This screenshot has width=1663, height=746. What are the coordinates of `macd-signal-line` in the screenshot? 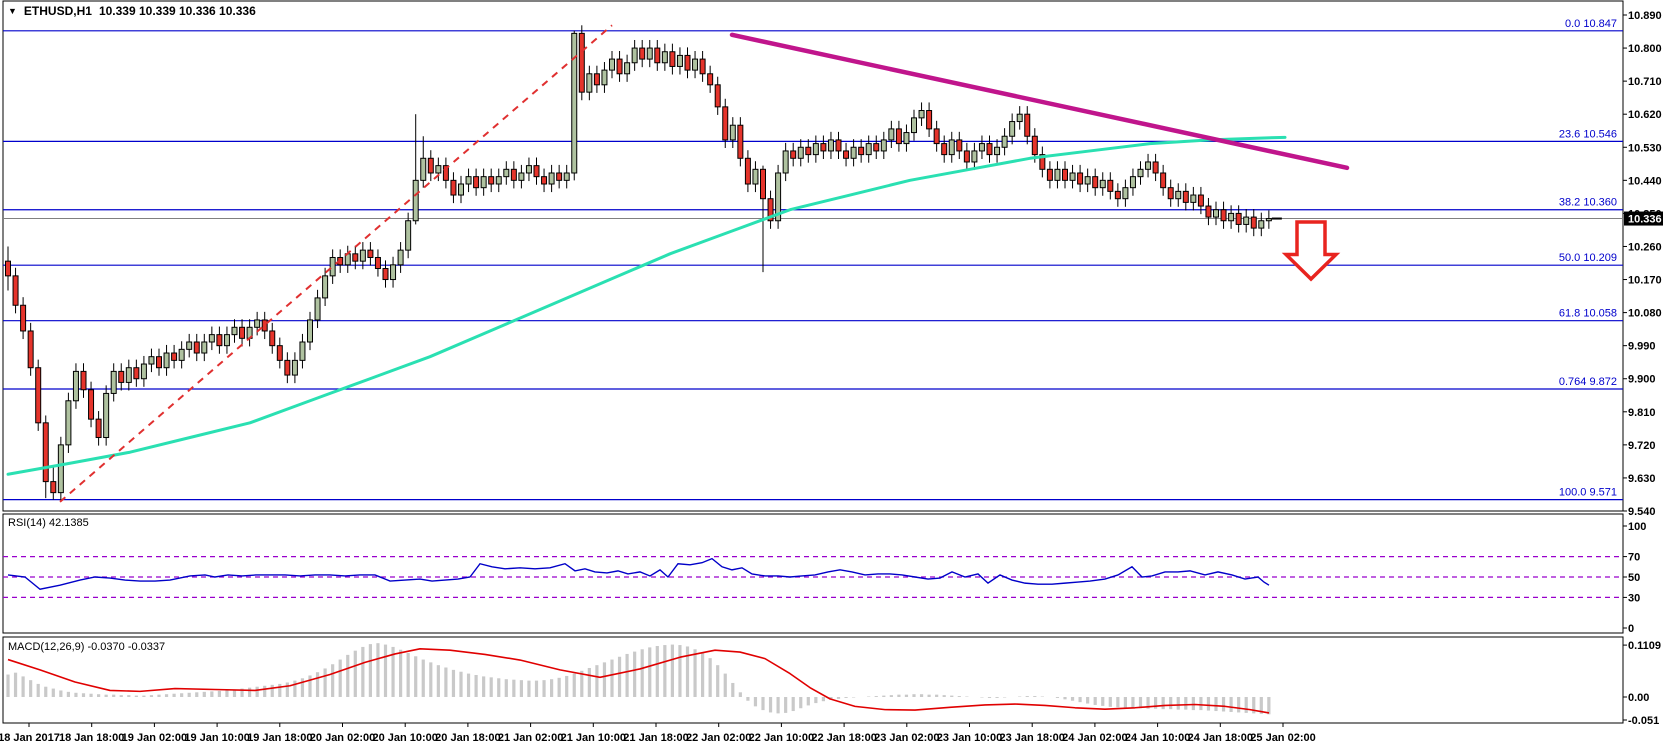 It's located at (638, 680).